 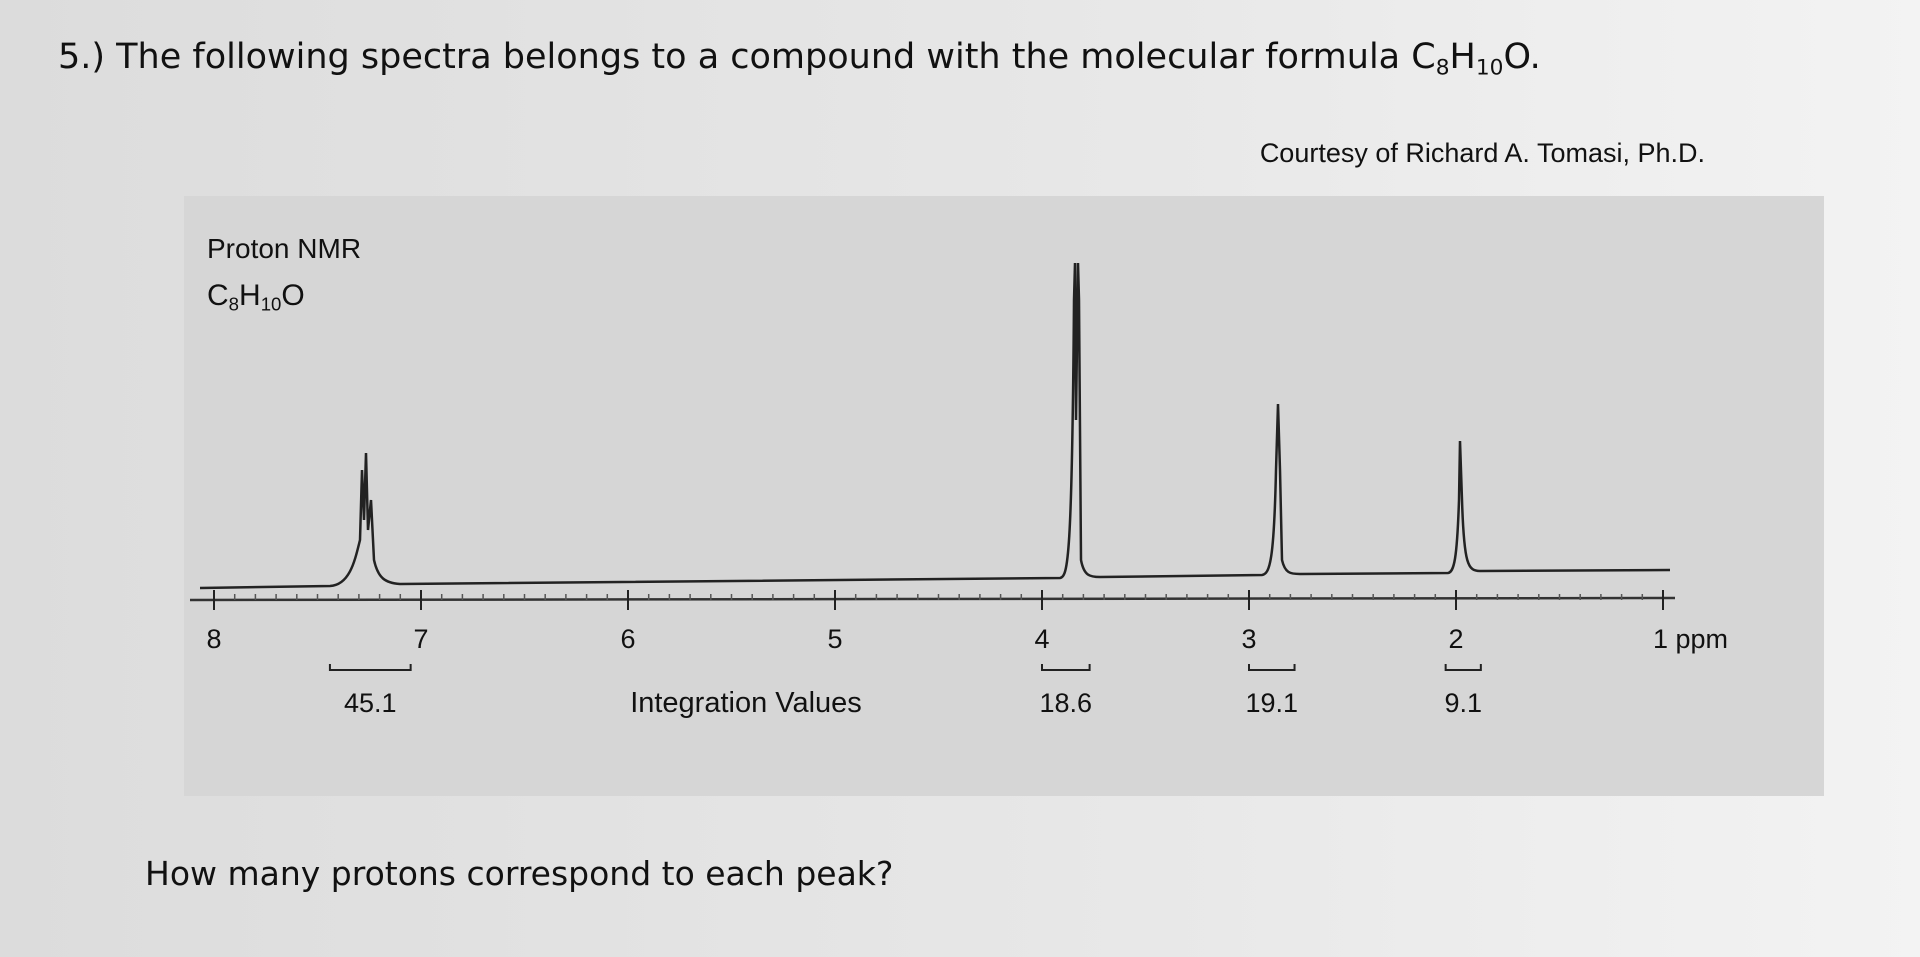 What do you see at coordinates (746, 703) in the screenshot?
I see `integration-label: Integration Values` at bounding box center [746, 703].